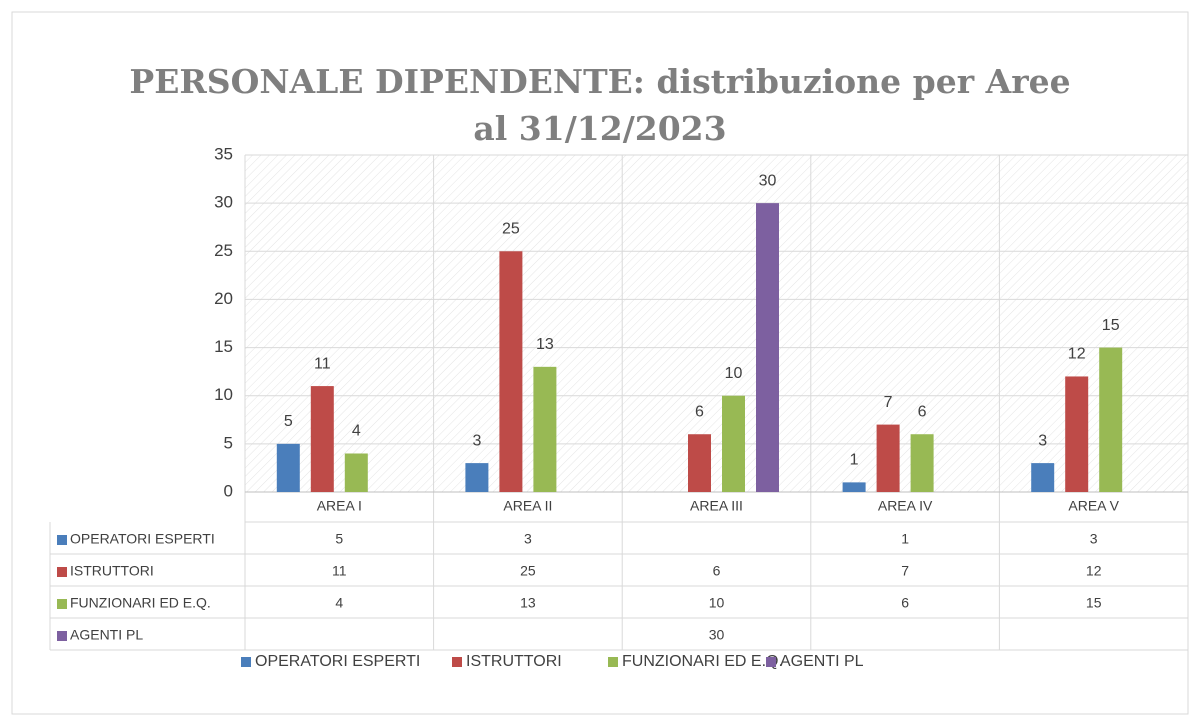  What do you see at coordinates (339, 506) in the screenshot?
I see `x-tick-label: AREA I` at bounding box center [339, 506].